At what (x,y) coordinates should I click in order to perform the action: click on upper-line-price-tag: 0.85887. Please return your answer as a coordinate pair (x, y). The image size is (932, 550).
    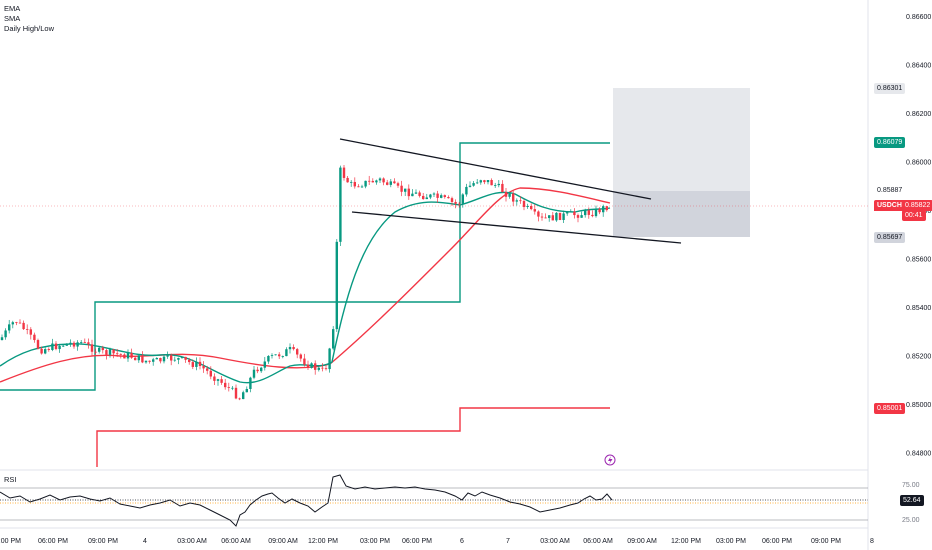
    Looking at the image, I should click on (890, 190).